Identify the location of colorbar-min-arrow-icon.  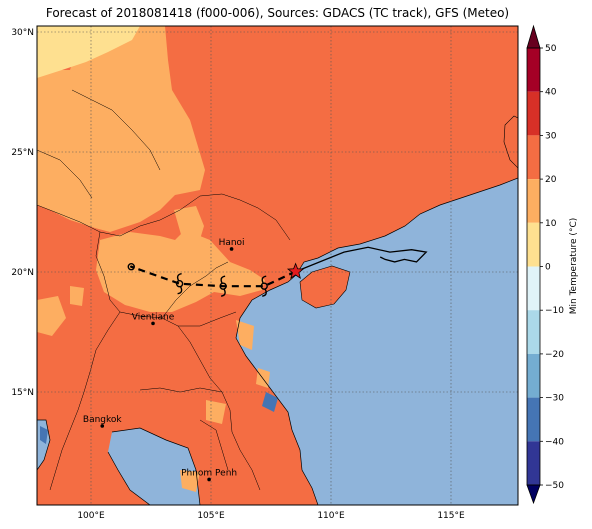
(533, 494).